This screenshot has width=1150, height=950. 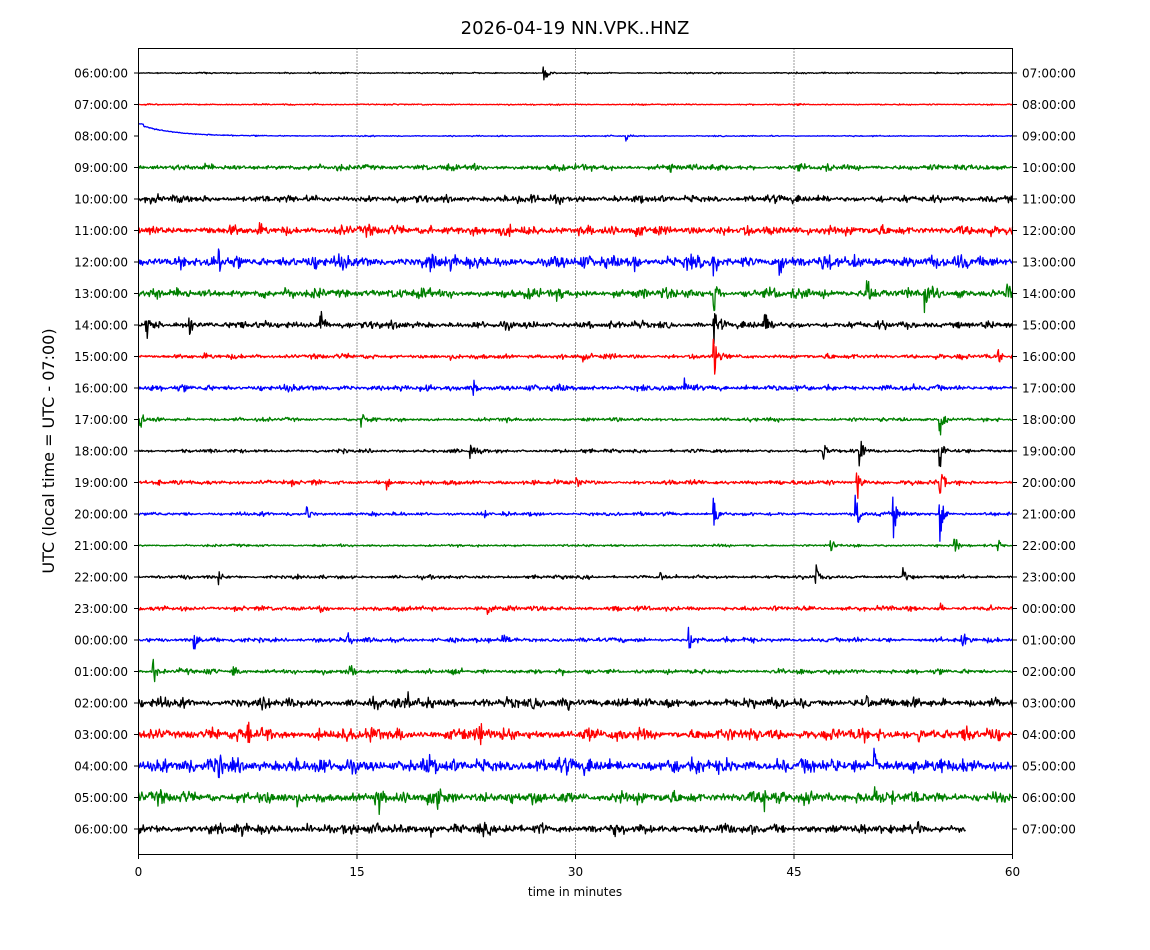 I want to click on y-tick-label-utc: 07:00:00, so click(x=101, y=105).